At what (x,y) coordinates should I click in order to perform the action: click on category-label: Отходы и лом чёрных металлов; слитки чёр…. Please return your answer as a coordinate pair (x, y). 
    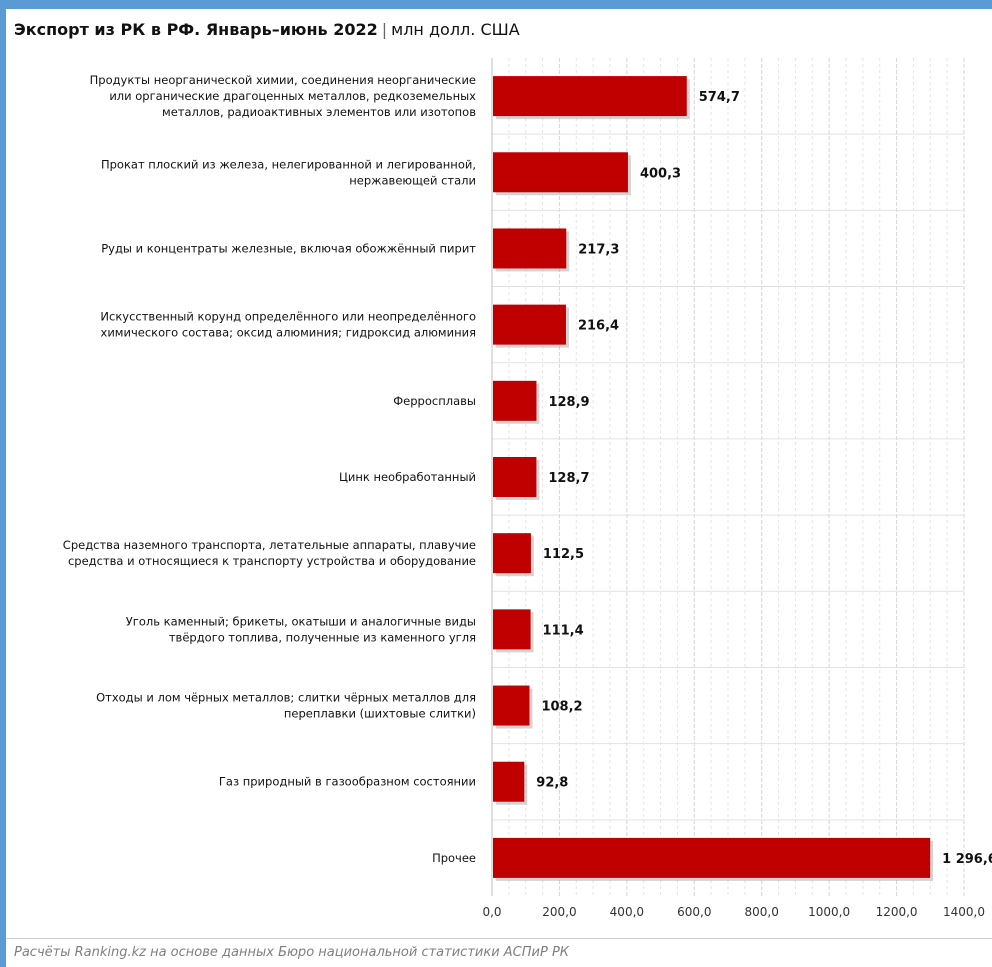
    Looking at the image, I should click on (286, 698).